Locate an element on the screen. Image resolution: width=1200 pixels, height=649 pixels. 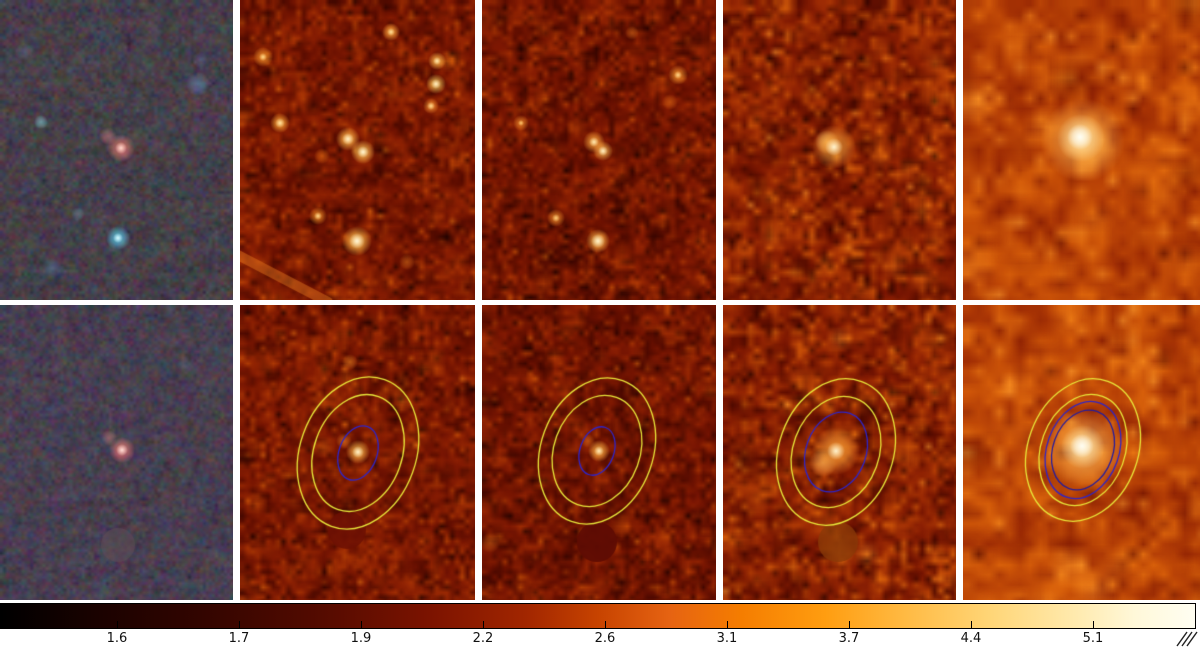
colorbar-tick-label: 1.9 is located at coordinates (361, 638).